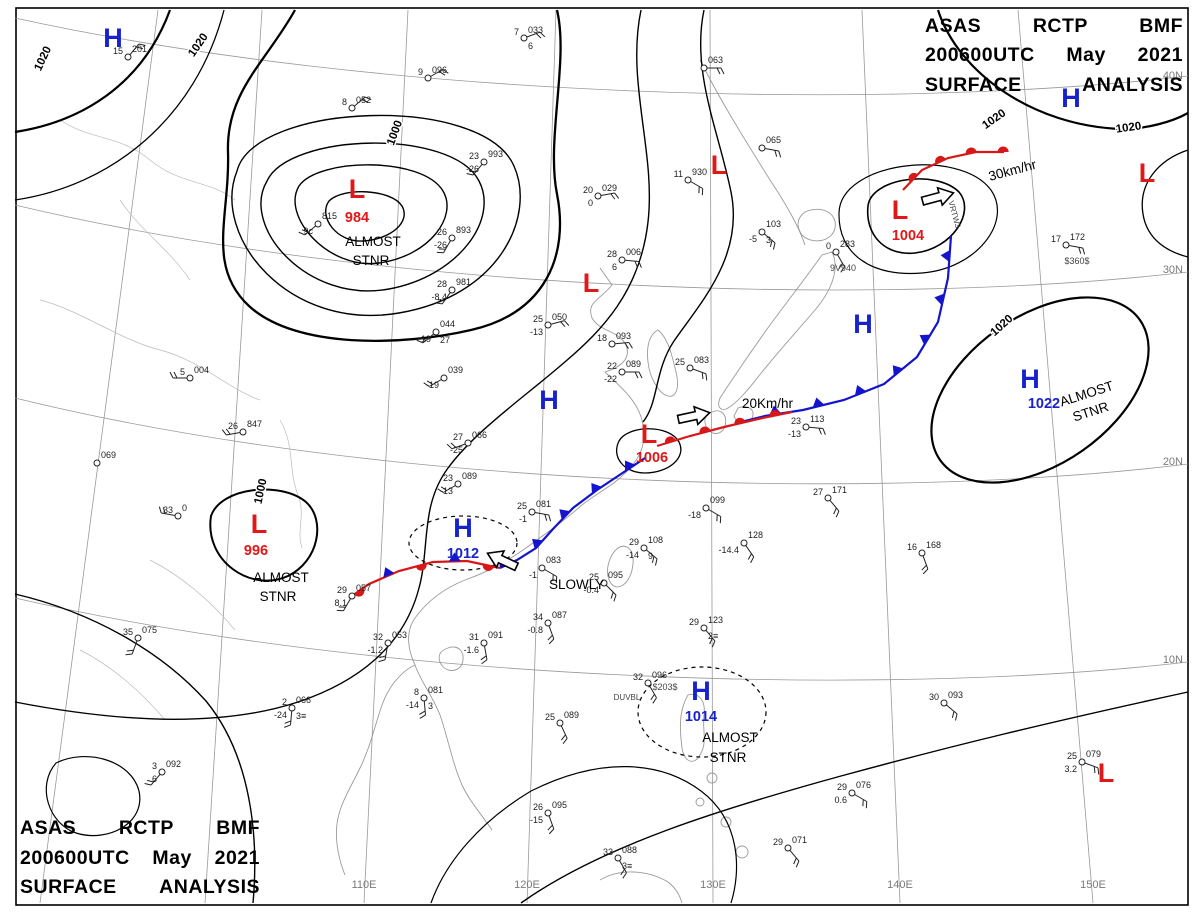  I want to click on svg-text: 096, so click(439, 70).